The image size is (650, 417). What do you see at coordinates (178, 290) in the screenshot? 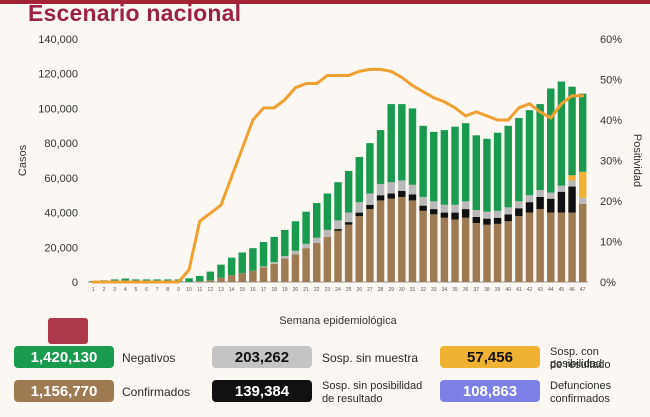
I see `x-tick-label: 9` at bounding box center [178, 290].